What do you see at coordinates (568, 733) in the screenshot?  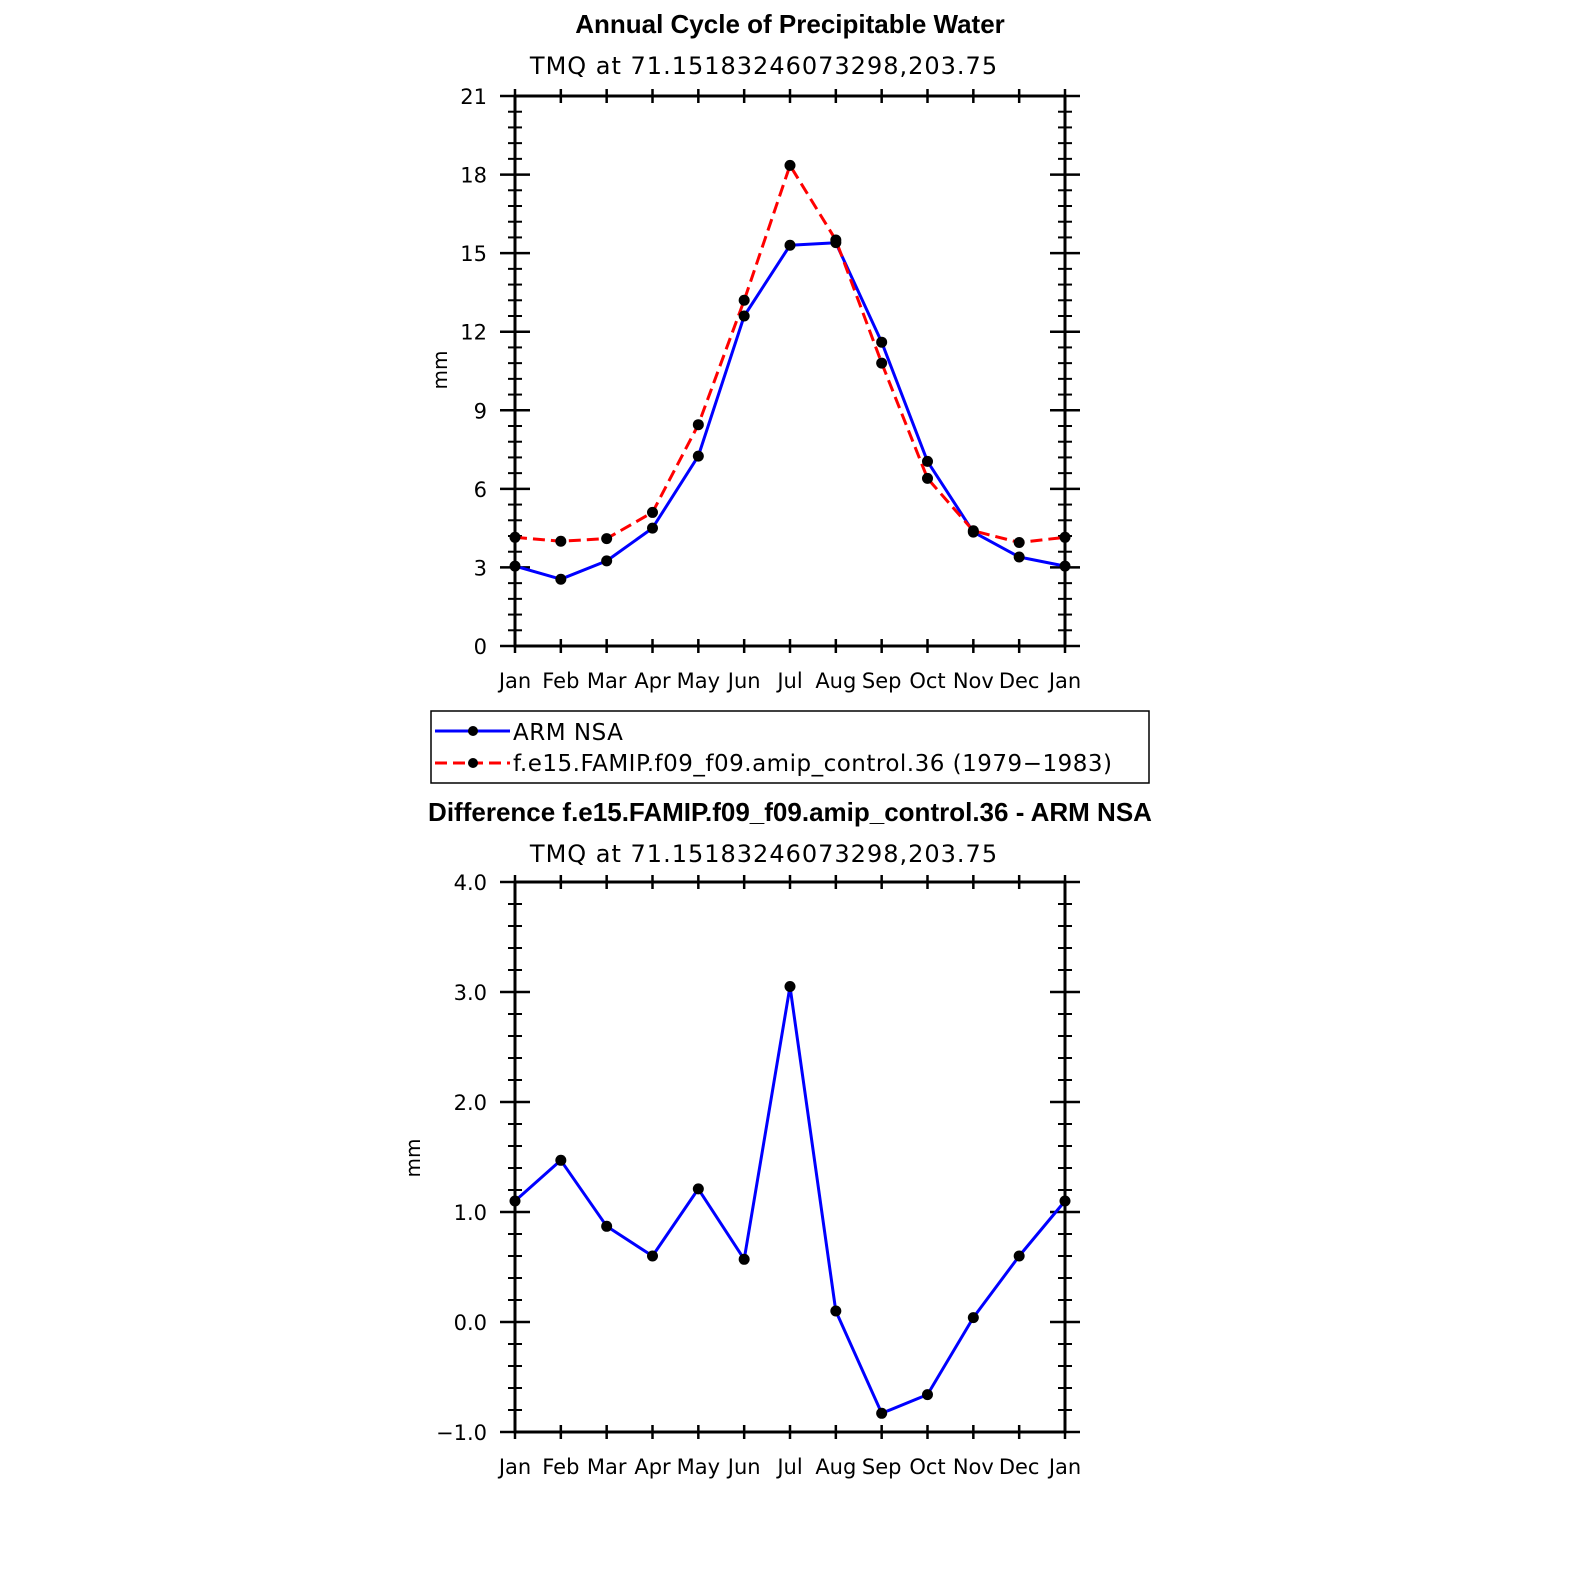 I see `legend-entry-arm-nsa: ARM NSA` at bounding box center [568, 733].